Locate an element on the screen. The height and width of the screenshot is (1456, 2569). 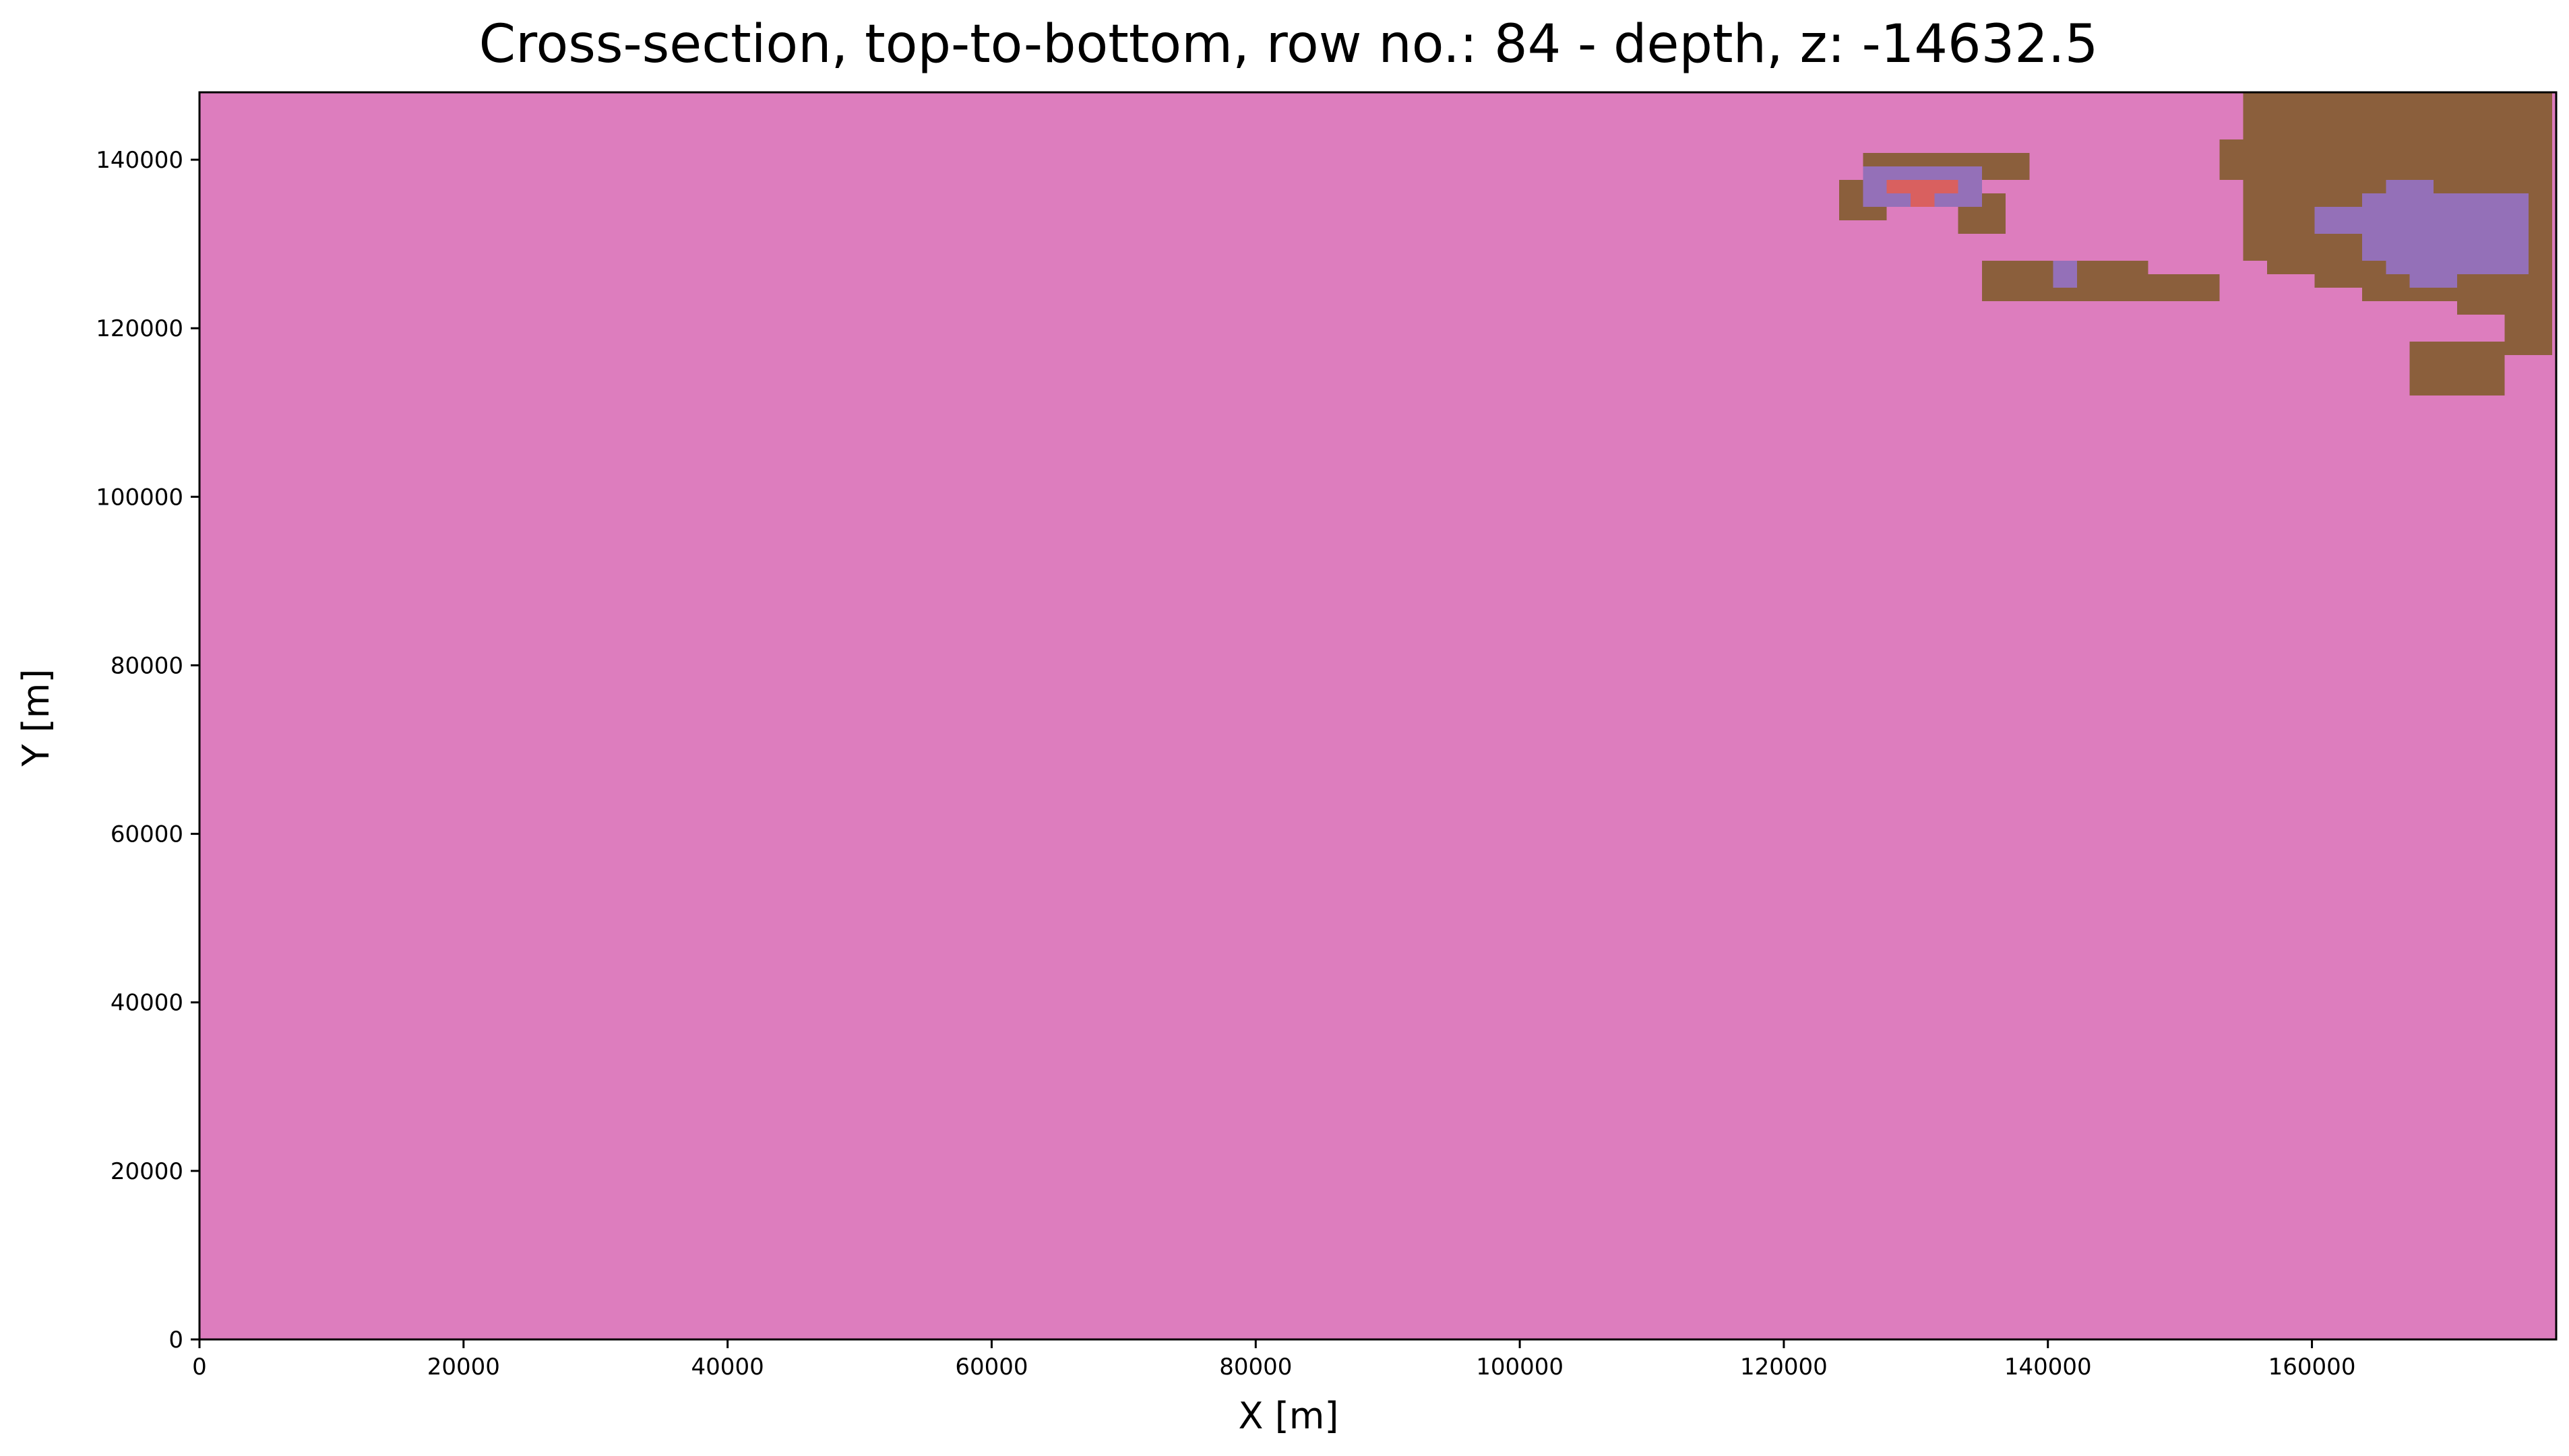
y-tick-label: 120000 is located at coordinates (139, 328).